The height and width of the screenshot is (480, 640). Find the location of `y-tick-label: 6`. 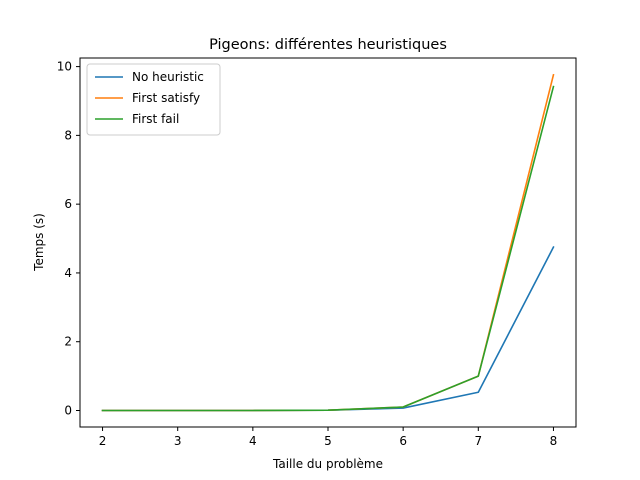

y-tick-label: 6 is located at coordinates (68, 204).